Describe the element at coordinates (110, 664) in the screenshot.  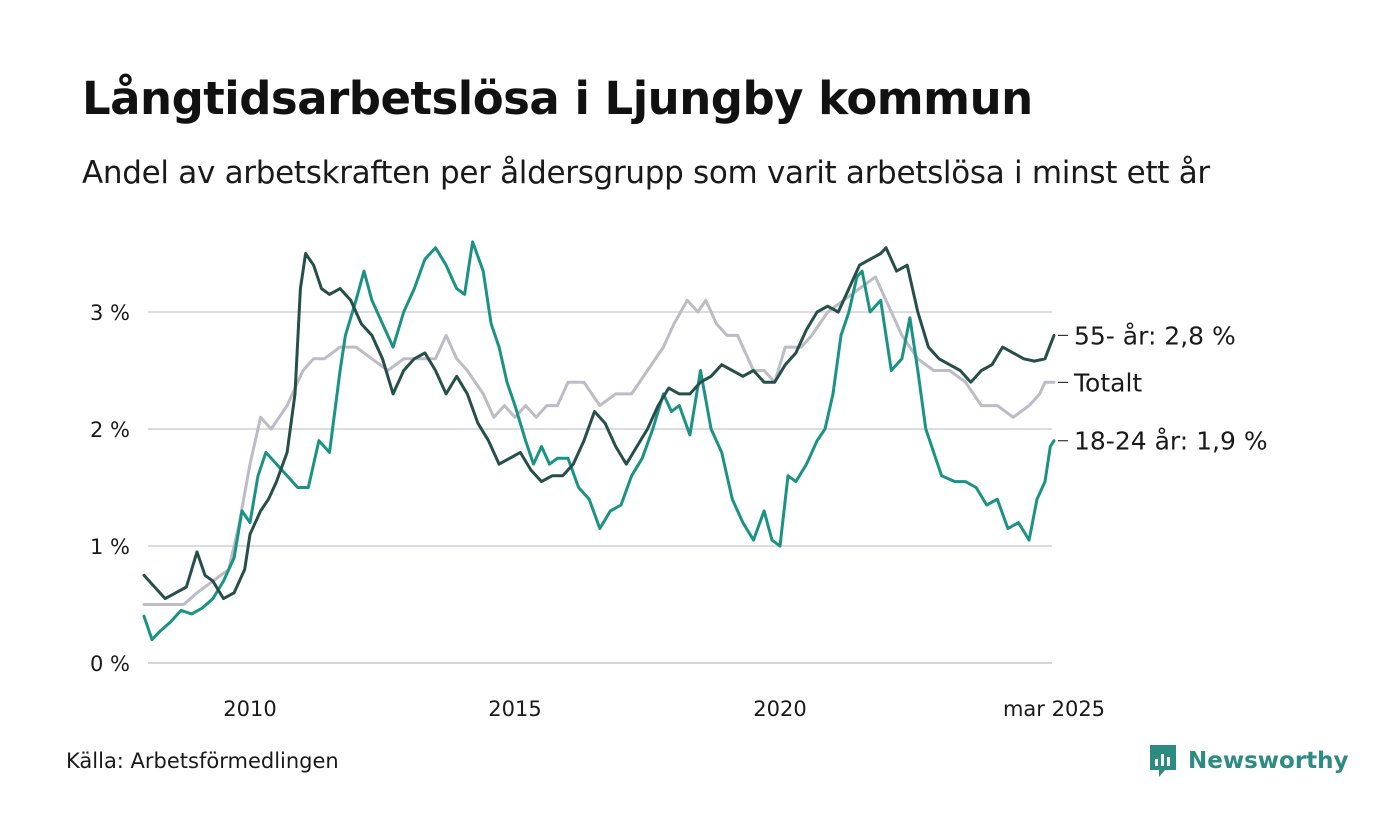
I see `y-tick-label: 0 %` at that location.